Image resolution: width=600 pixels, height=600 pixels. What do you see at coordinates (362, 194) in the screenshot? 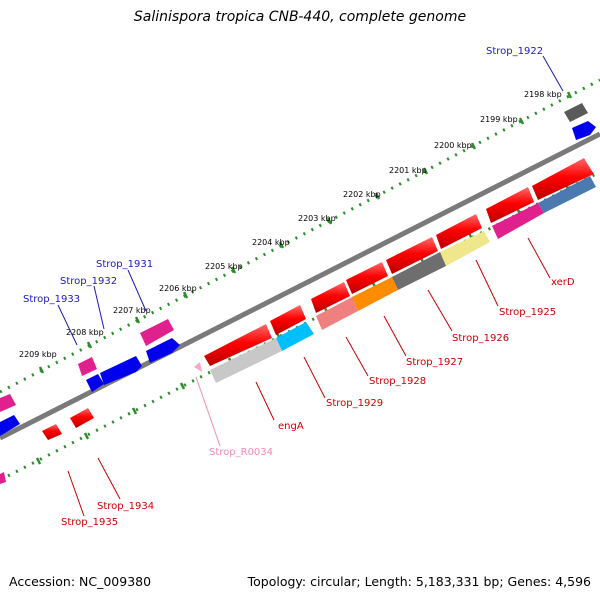
I see `tick-label: 2202 kbp` at bounding box center [362, 194].